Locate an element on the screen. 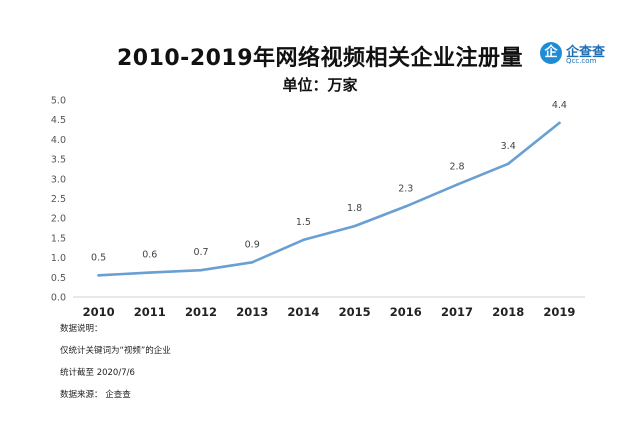 The image size is (640, 426). qcc-logo: 企 企查查 Qcc.com is located at coordinates (580, 55).